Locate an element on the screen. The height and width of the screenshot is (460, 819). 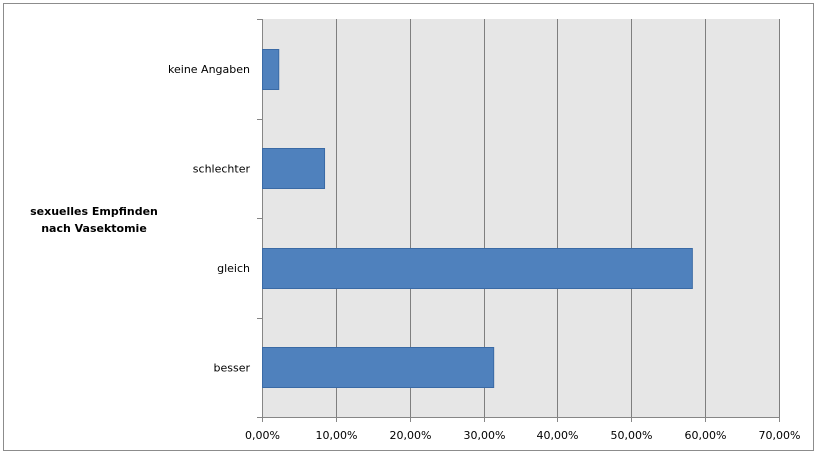
x-tick-label: 70,00% is located at coordinates (780, 435).